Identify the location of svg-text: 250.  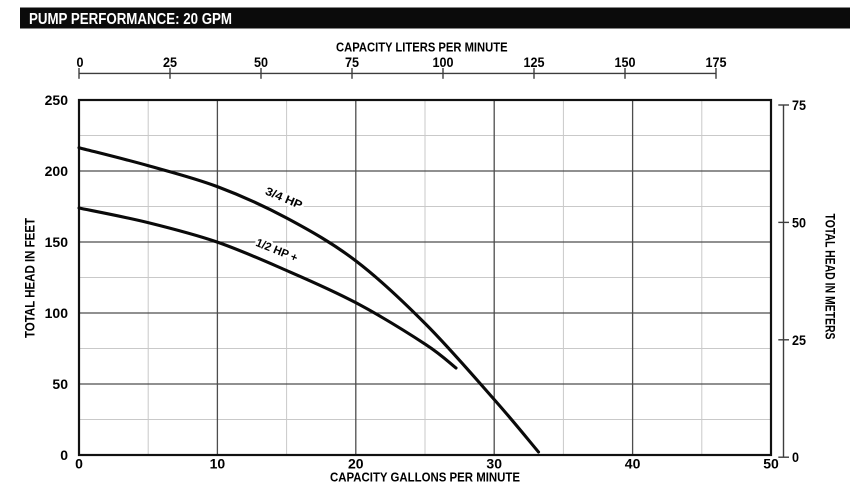
(57, 100).